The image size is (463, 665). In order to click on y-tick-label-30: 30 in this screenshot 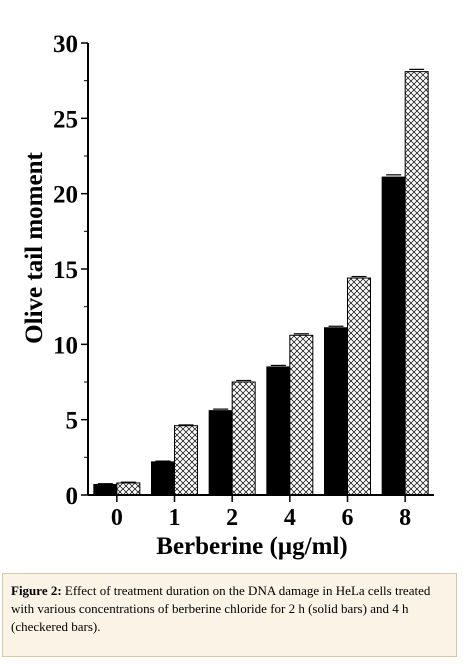, I will do `click(65, 44)`.